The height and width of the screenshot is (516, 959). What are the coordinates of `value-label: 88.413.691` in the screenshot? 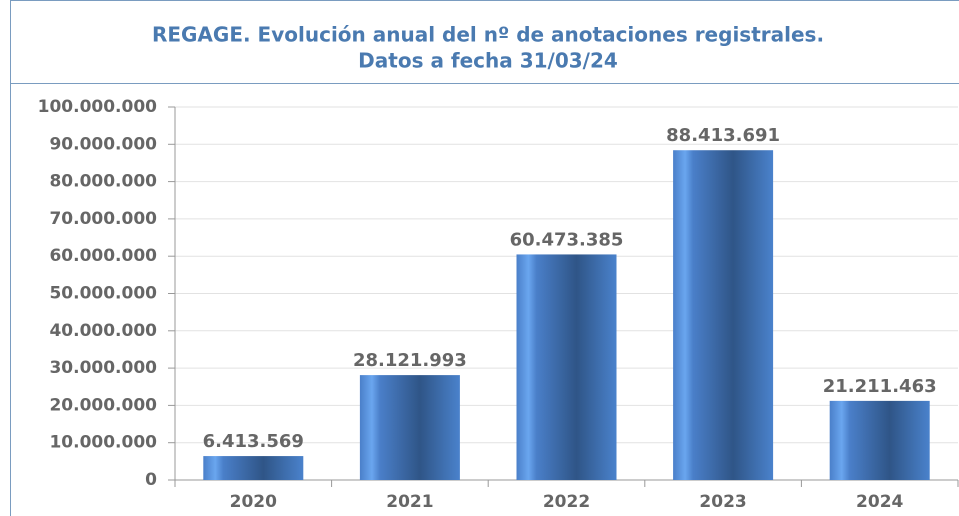 It's located at (723, 135).